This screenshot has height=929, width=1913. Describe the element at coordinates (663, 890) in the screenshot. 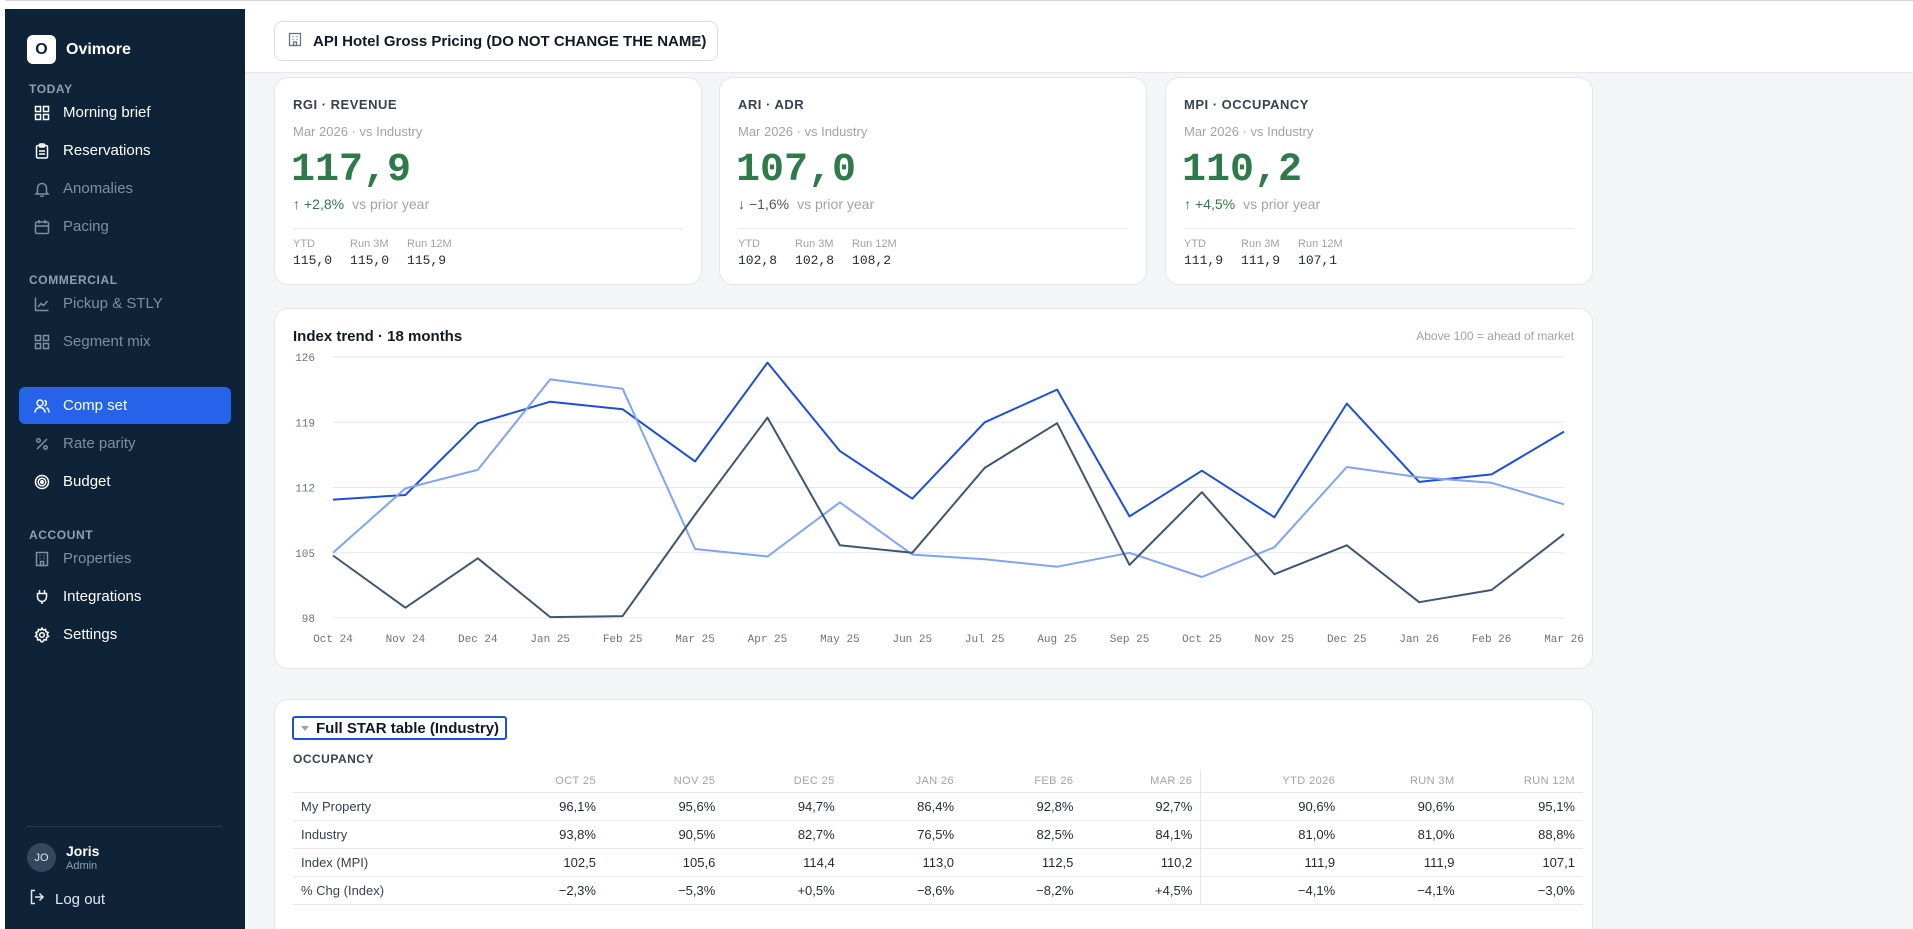

I see `table-cell: −5,3%` at that location.